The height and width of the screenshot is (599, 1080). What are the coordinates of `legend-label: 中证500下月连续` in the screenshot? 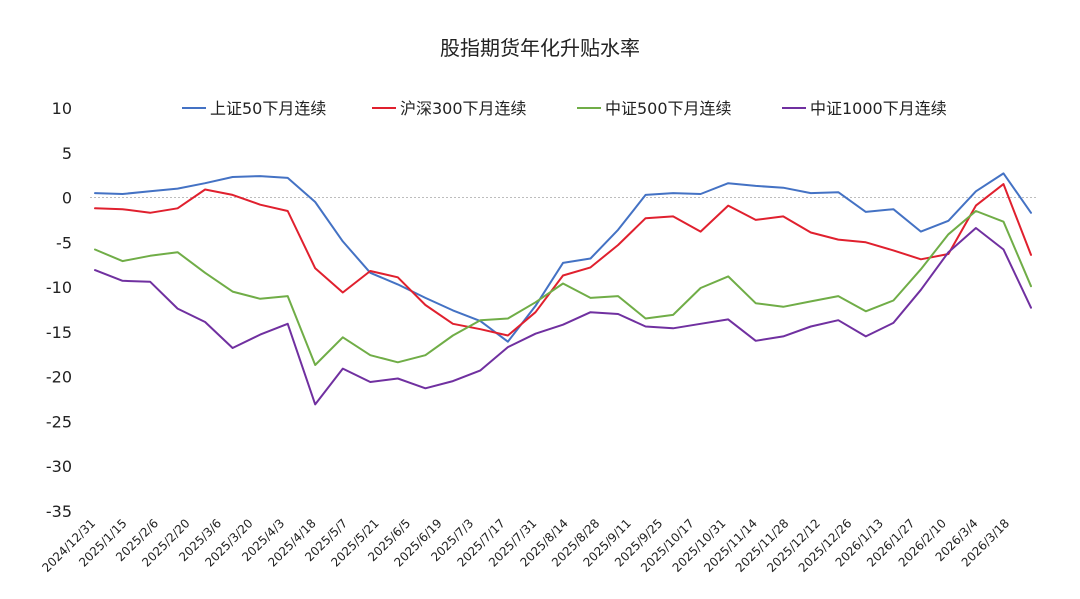 It's located at (668, 108).